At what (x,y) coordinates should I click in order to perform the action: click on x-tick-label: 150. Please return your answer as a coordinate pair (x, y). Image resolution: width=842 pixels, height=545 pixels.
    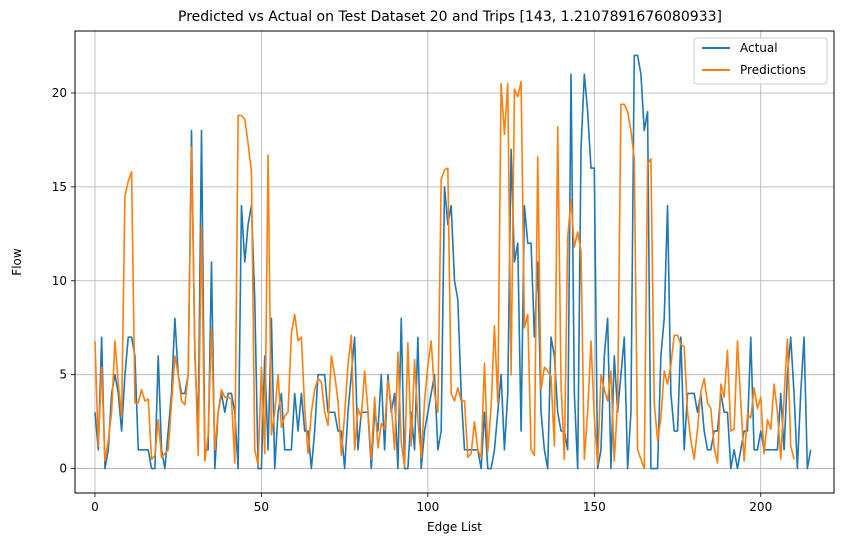
    Looking at the image, I should click on (594, 507).